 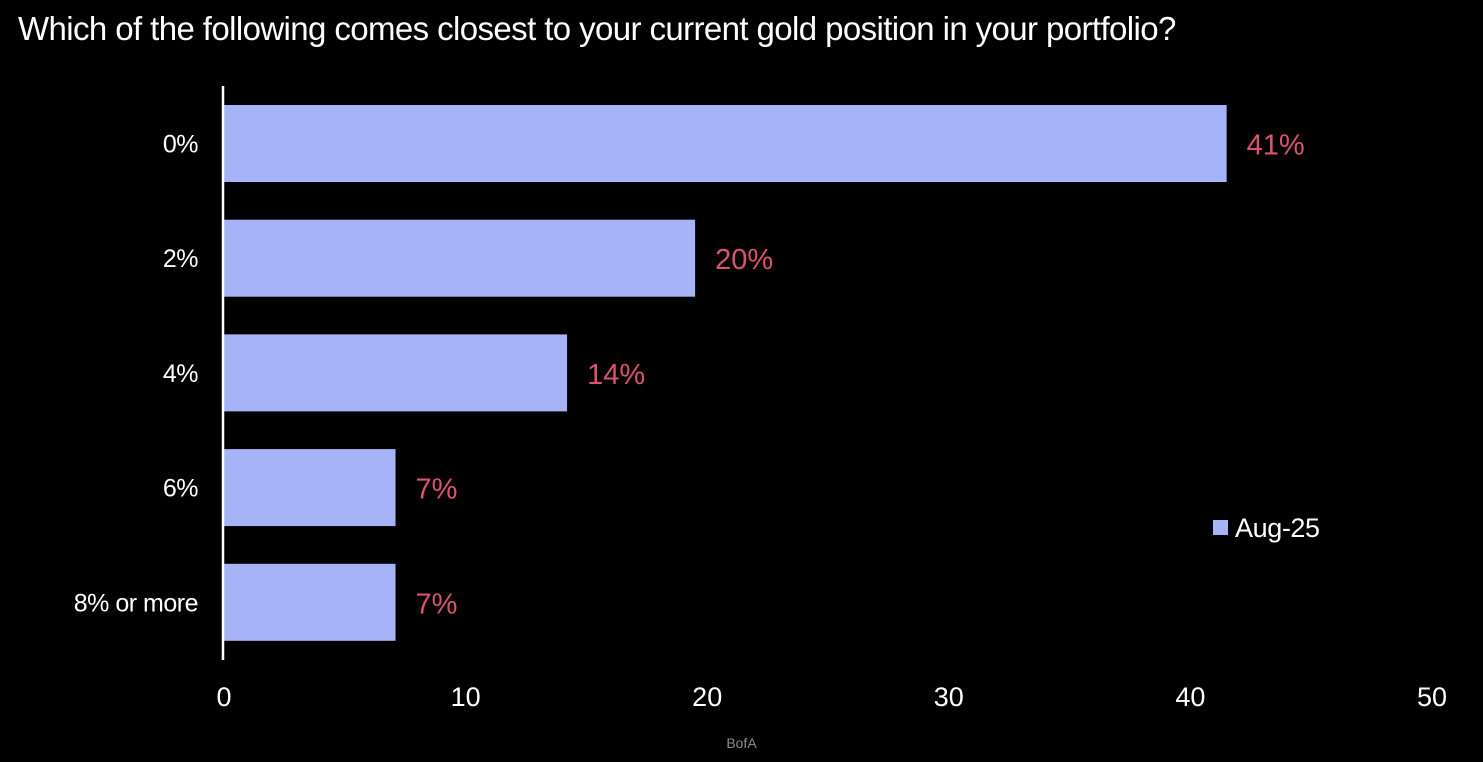 I want to click on category-label-0: 0%, so click(x=180, y=145).